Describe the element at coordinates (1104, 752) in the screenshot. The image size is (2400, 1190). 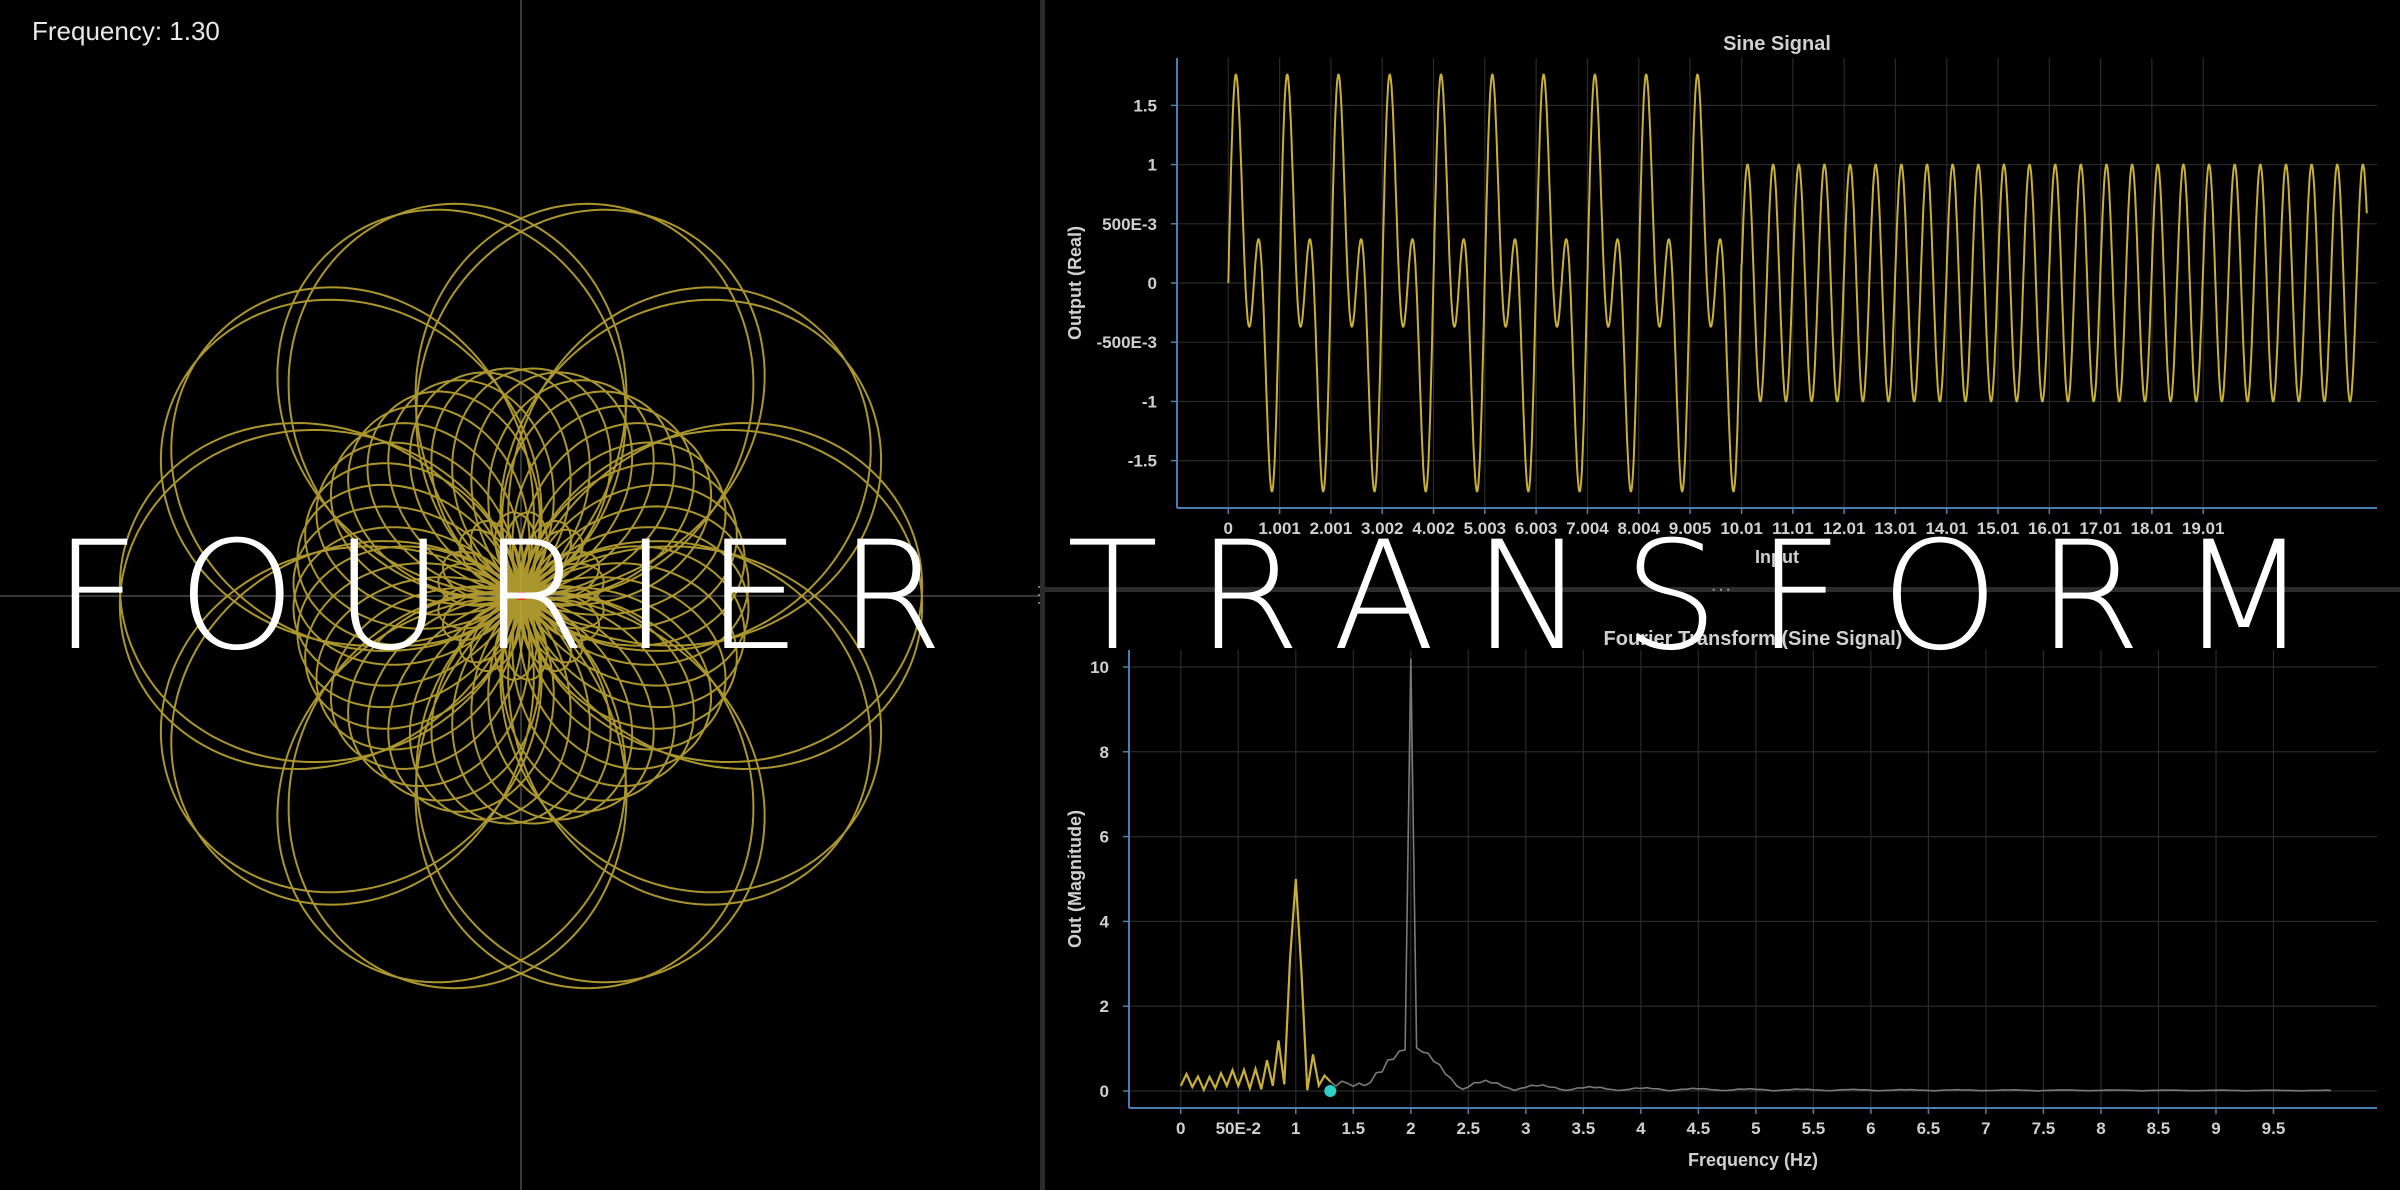
I see `fft-y-tick-label: 8` at that location.